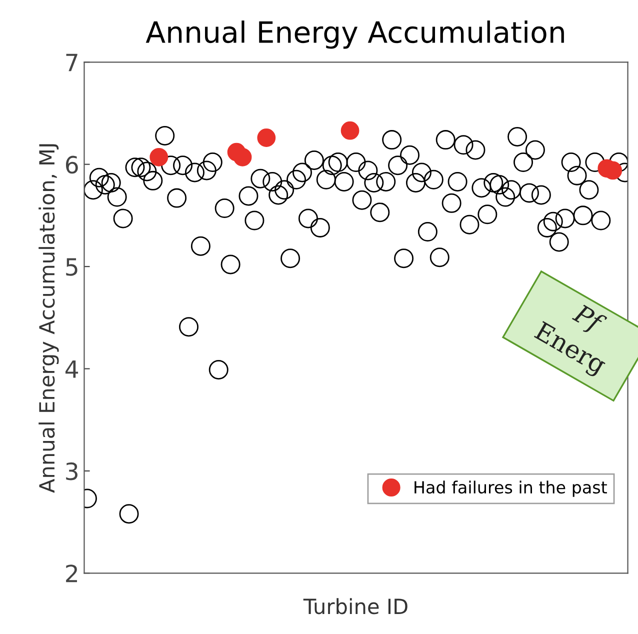 The height and width of the screenshot is (634, 638). Describe the element at coordinates (71, 573) in the screenshot. I see `y-tick-label: 2` at that location.